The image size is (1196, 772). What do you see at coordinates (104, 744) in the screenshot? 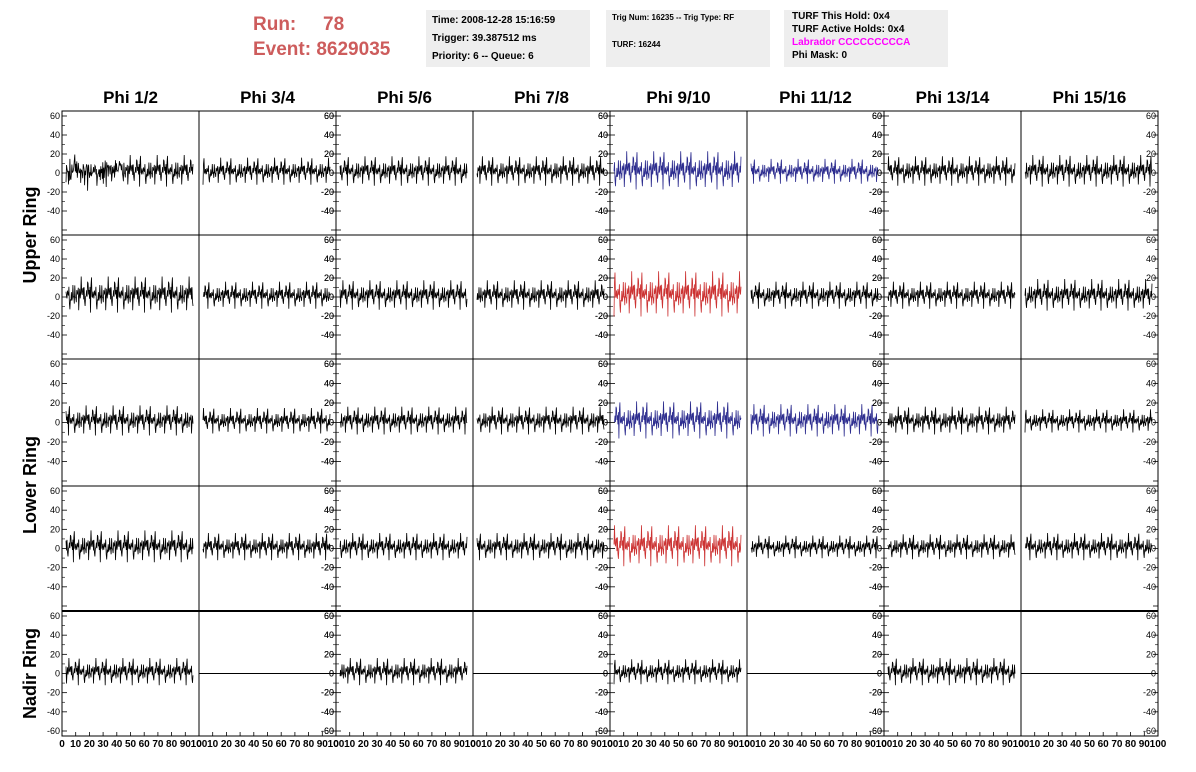
I see `x-tick-label: 30` at bounding box center [104, 744].